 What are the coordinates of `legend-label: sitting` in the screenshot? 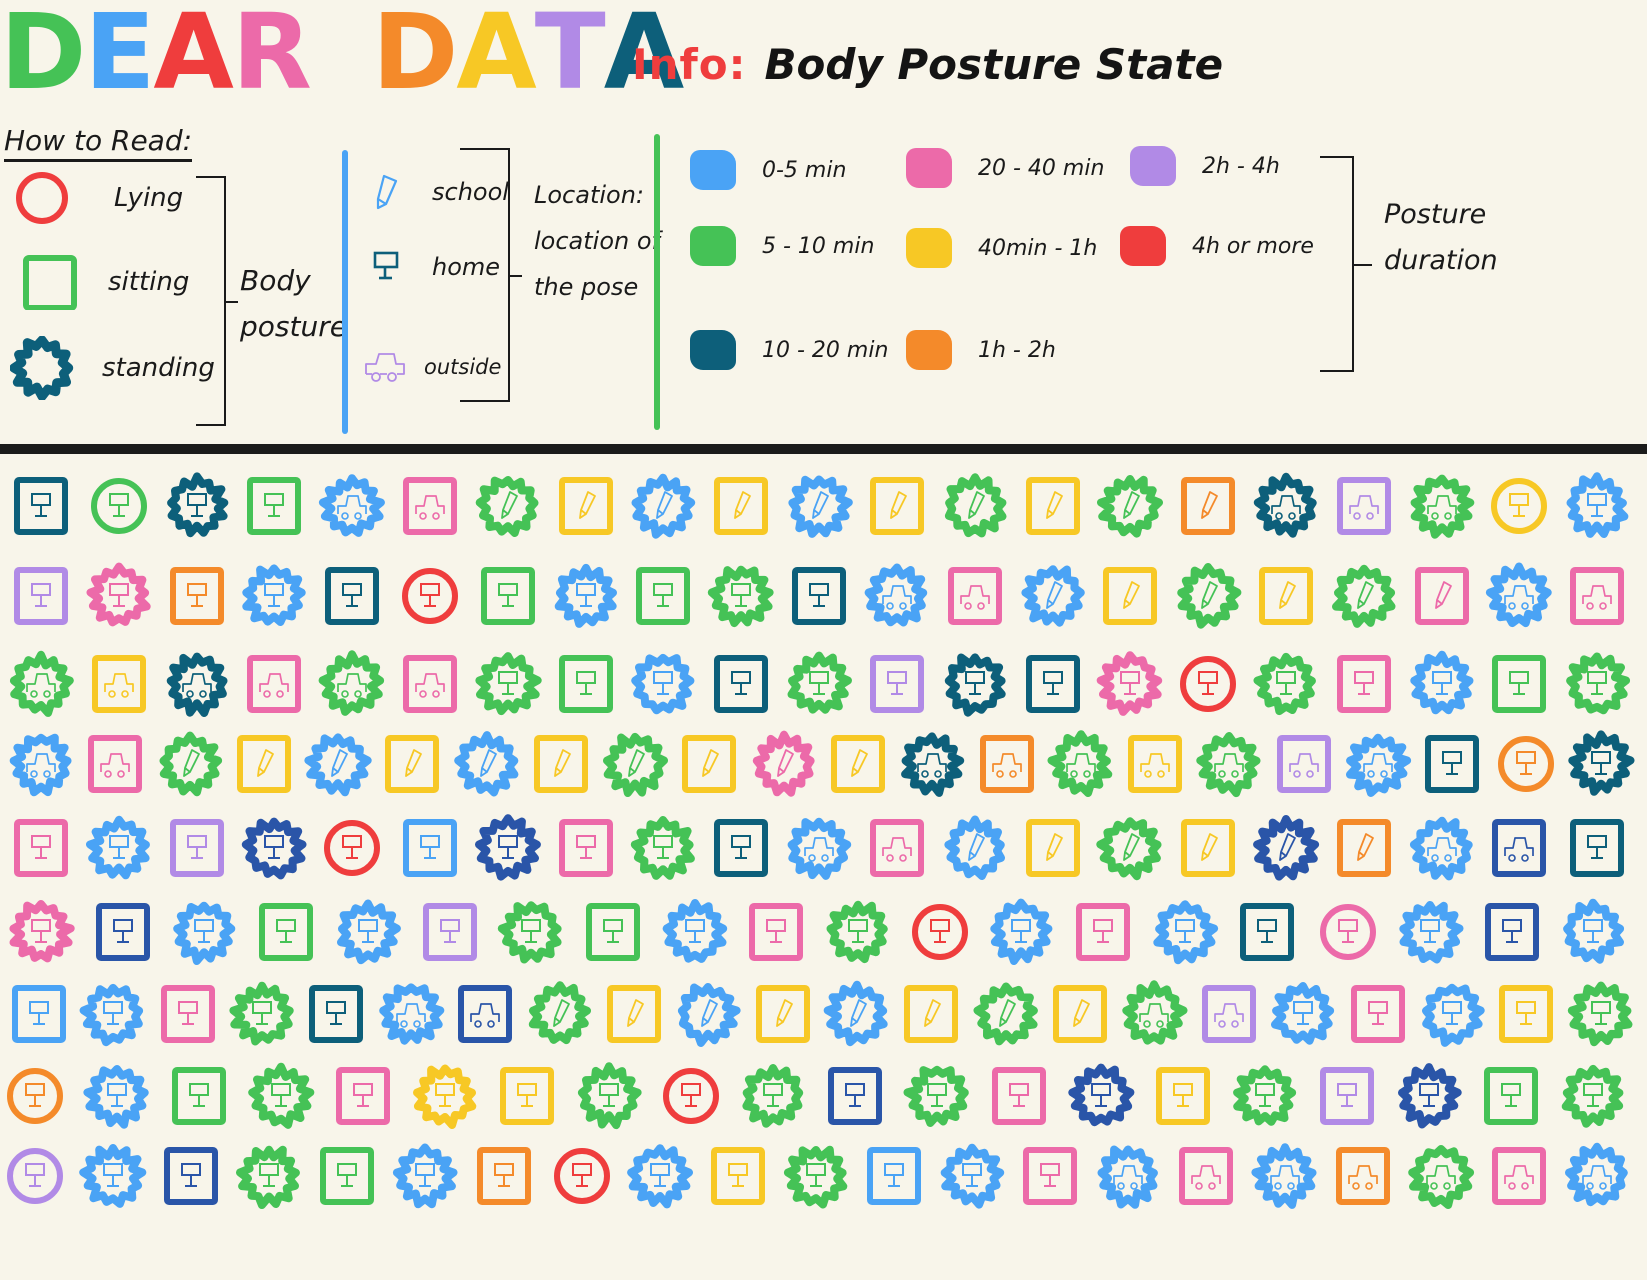 It's located at (149, 282).